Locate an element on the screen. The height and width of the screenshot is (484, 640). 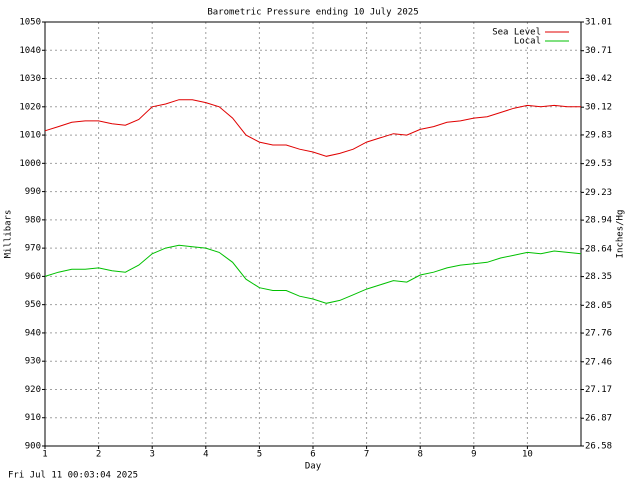
y-tick-label: 1050 is located at coordinates (30, 23).